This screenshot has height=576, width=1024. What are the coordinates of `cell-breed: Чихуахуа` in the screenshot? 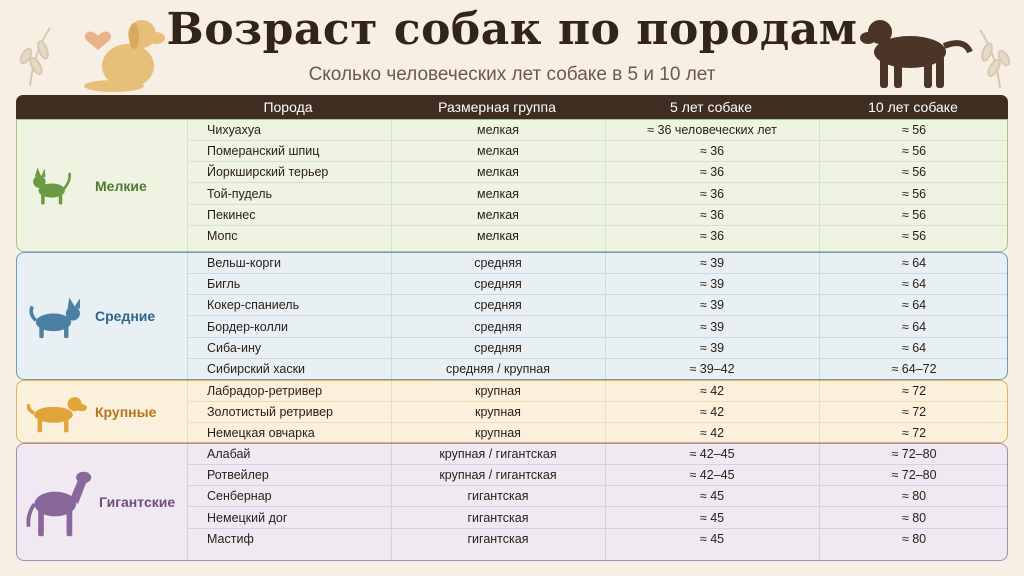 It's located at (234, 130).